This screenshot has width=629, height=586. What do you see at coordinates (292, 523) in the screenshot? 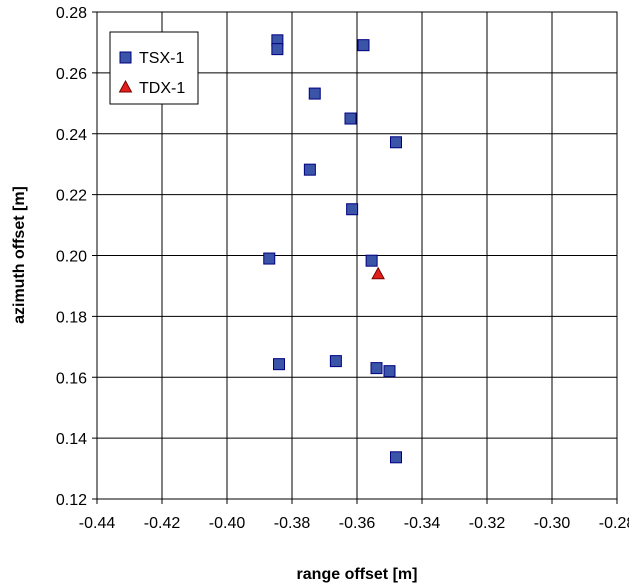
I see `x-tick-label: -0.38` at bounding box center [292, 523].